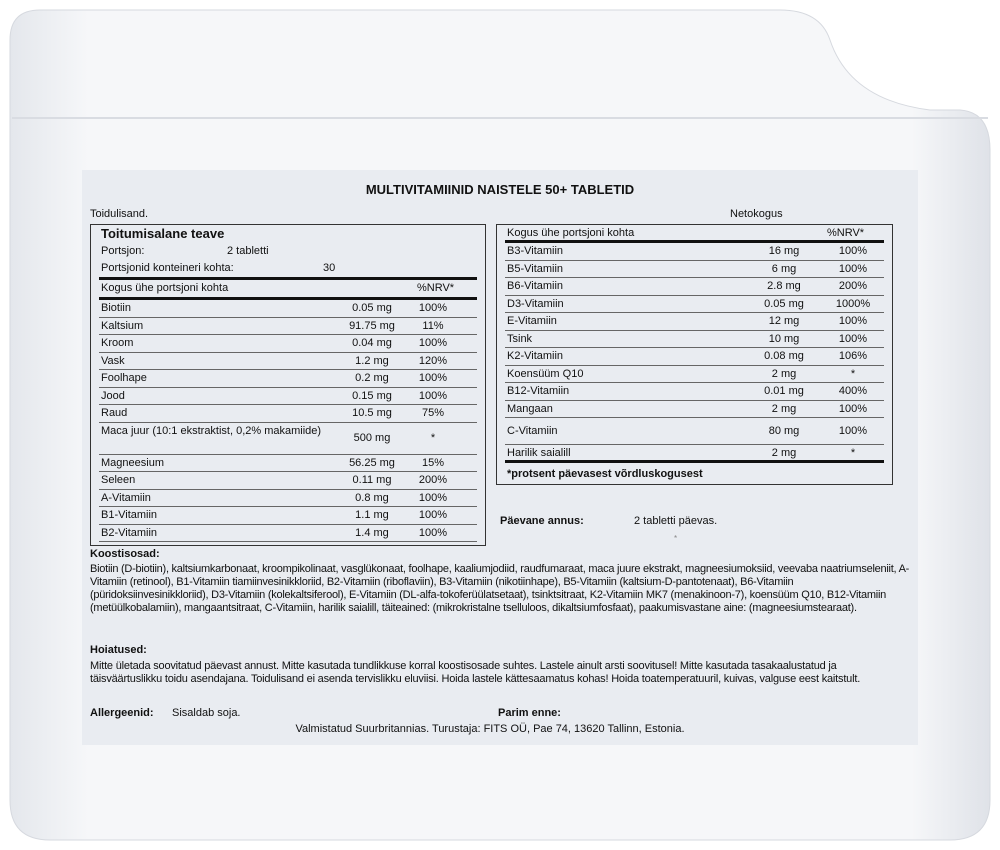  I want to click on nutrient-name: Mangaan, so click(530, 408).